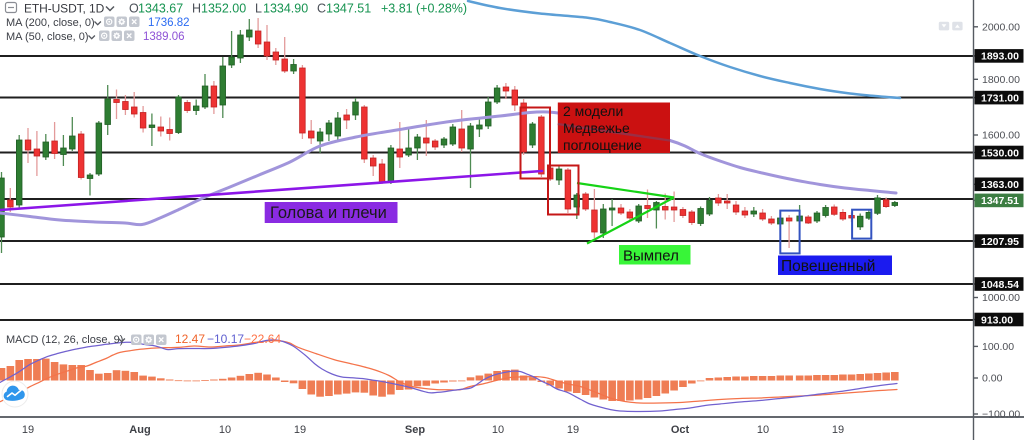  I want to click on svg-text: (+0.28%), so click(441, 9).